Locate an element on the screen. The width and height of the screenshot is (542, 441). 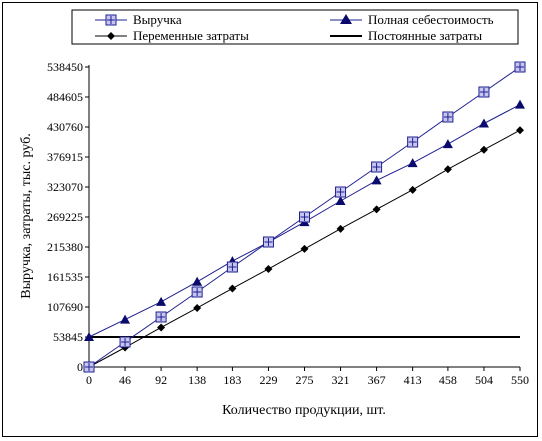
x-tick-label: 92 is located at coordinates (161, 380).